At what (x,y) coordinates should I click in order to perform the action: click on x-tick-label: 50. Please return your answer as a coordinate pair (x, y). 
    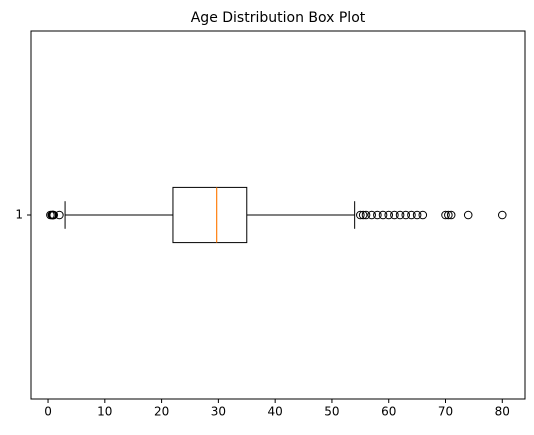
    Looking at the image, I should click on (331, 412).